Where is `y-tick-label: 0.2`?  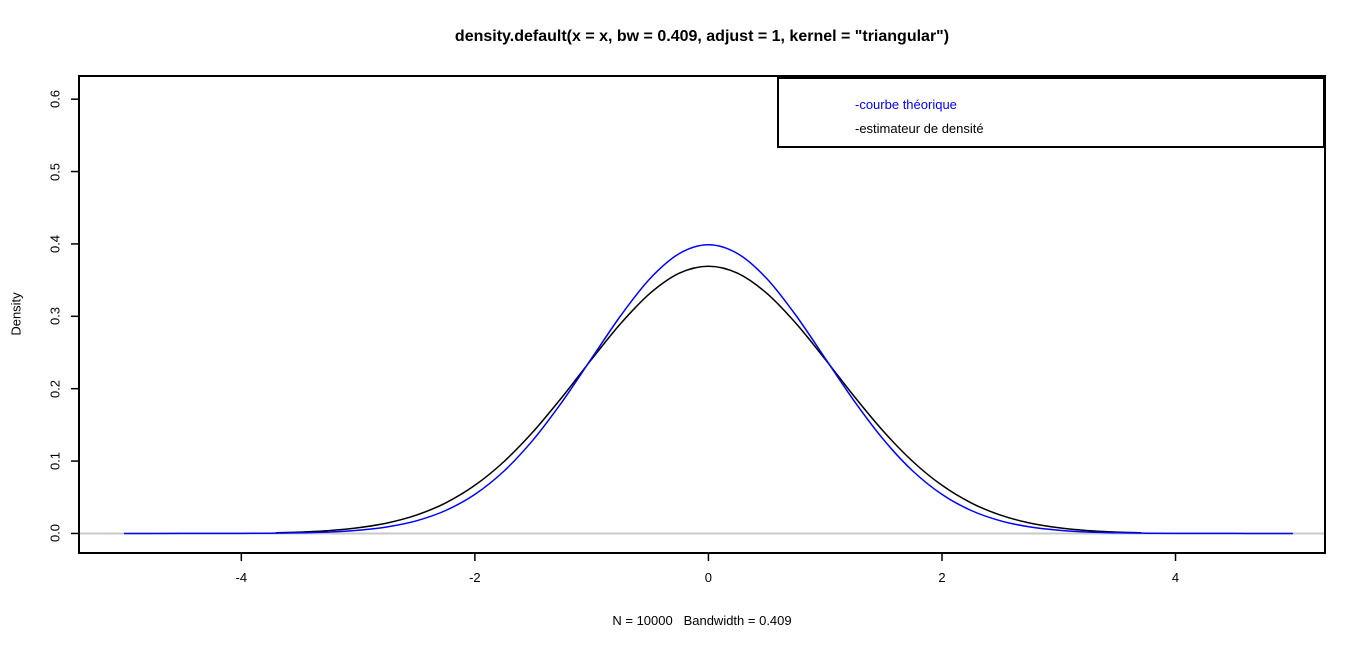 y-tick-label: 0.2 is located at coordinates (55, 388).